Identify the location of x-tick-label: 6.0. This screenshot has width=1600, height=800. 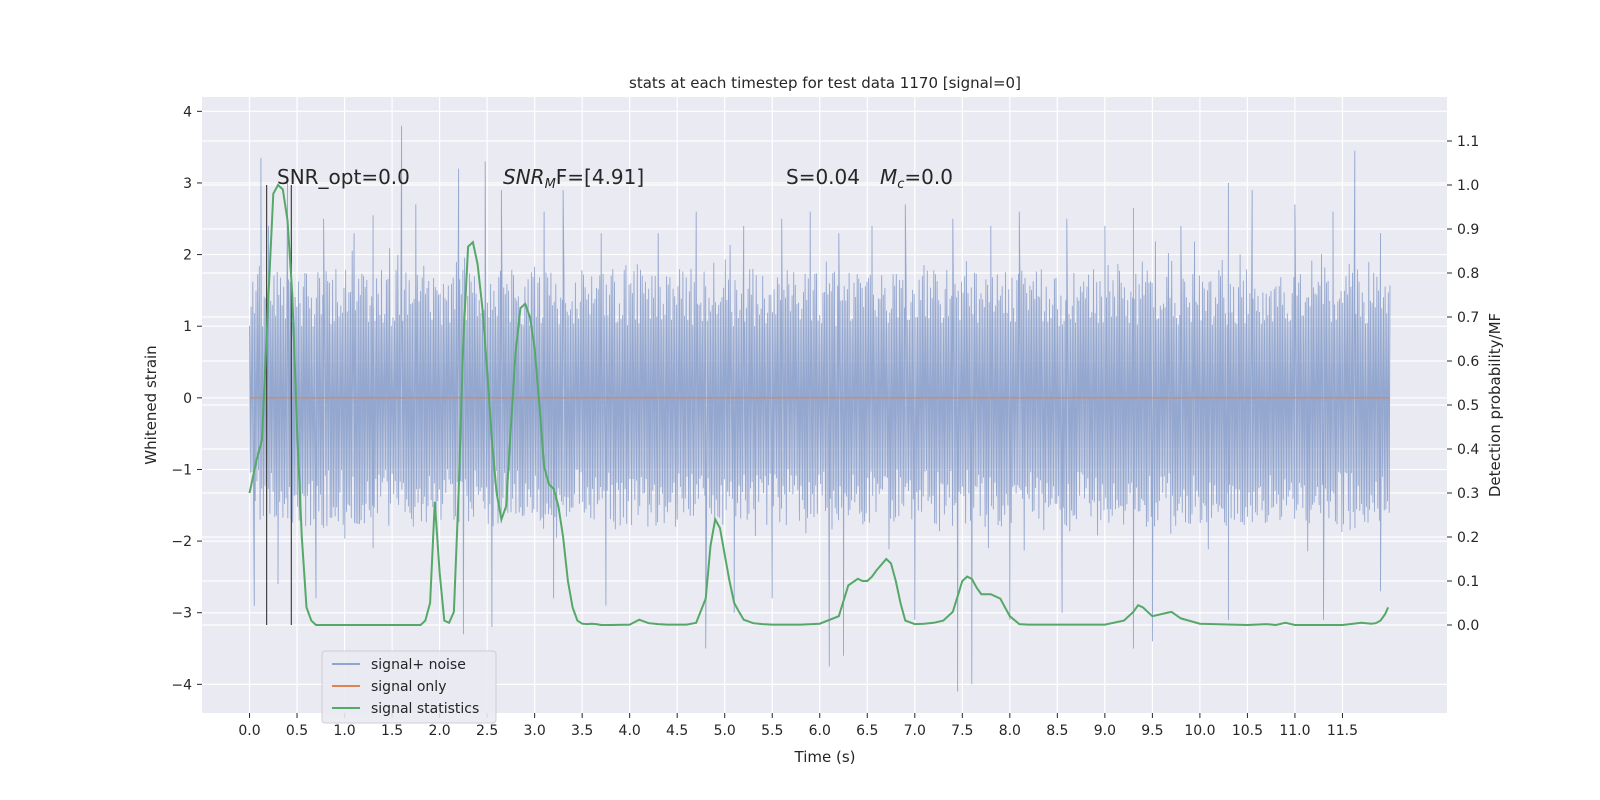
(820, 731).